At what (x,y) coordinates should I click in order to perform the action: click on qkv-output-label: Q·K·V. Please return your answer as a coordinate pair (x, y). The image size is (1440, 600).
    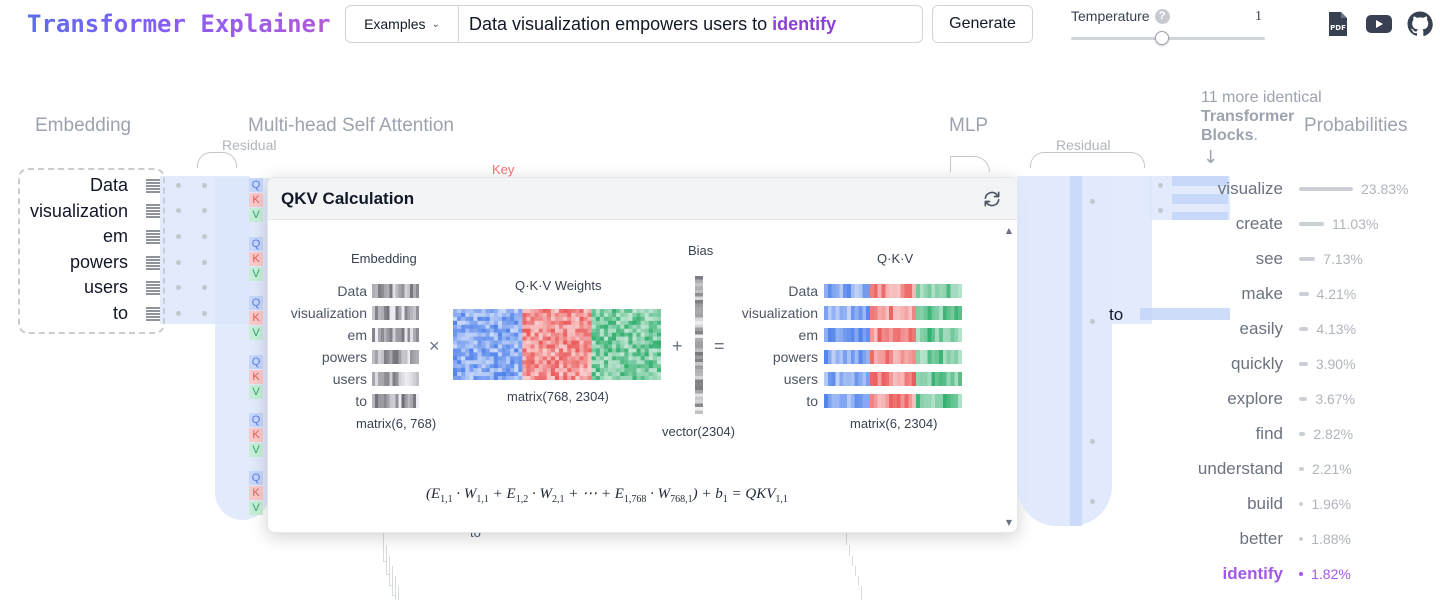
    Looking at the image, I should click on (895, 258).